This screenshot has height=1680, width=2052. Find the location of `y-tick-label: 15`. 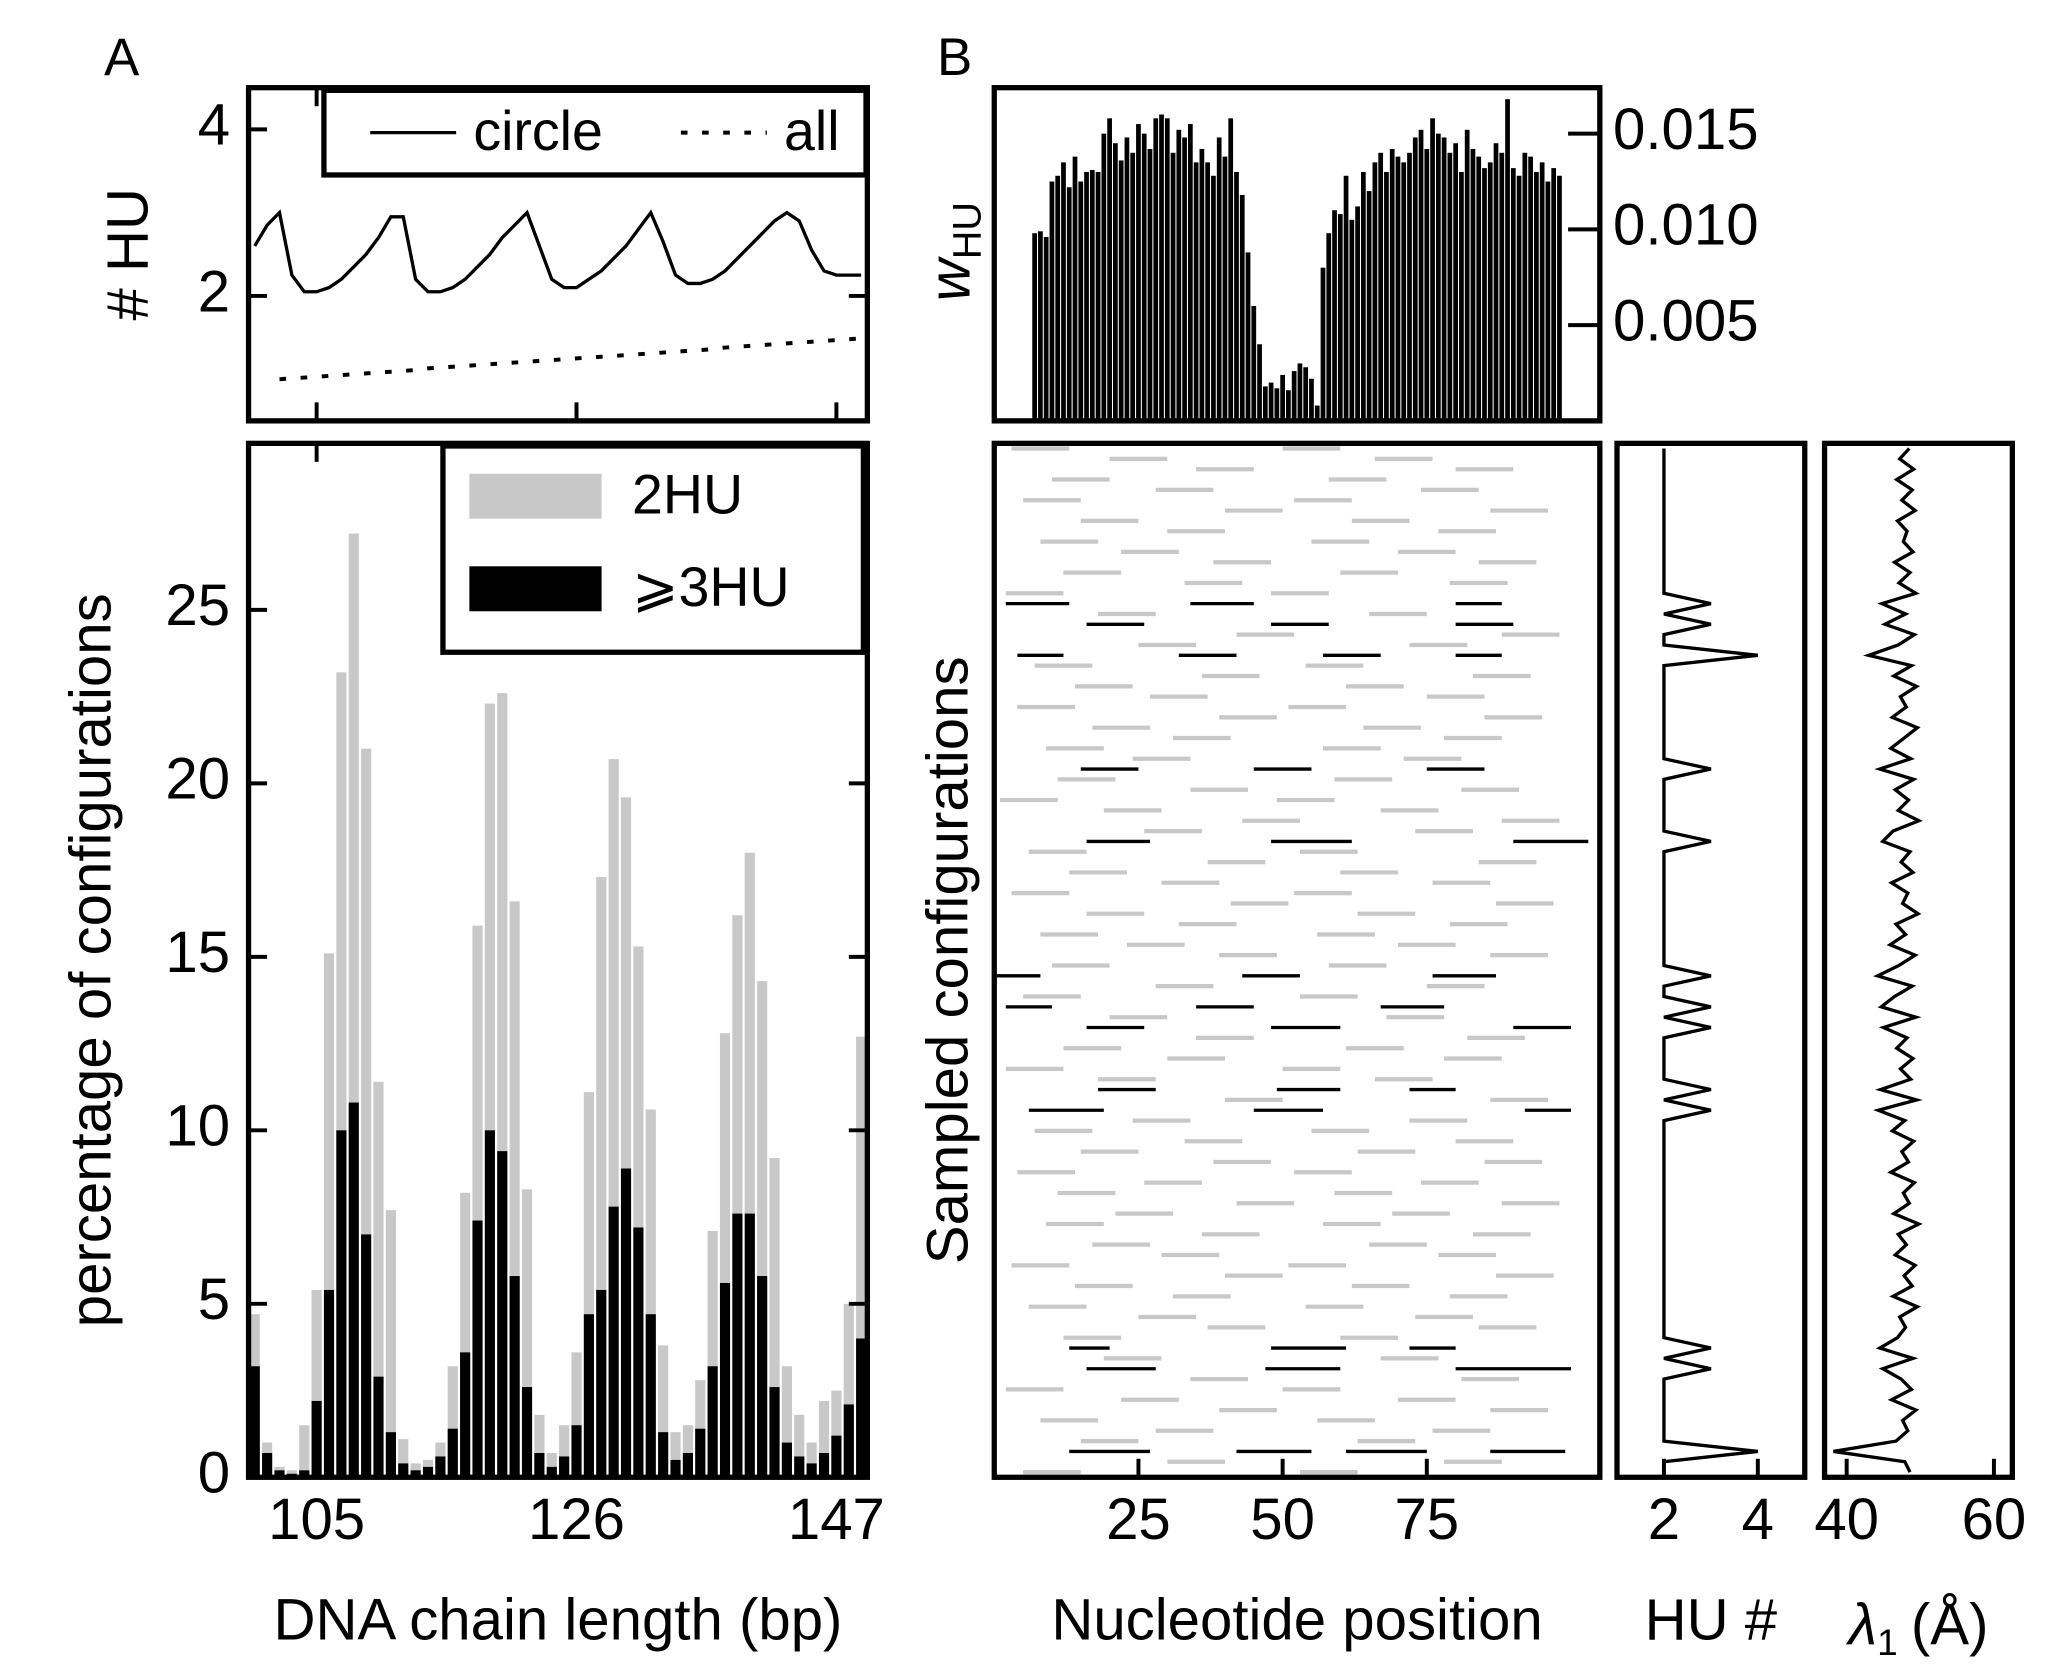

y-tick-label: 15 is located at coordinates (197, 952).